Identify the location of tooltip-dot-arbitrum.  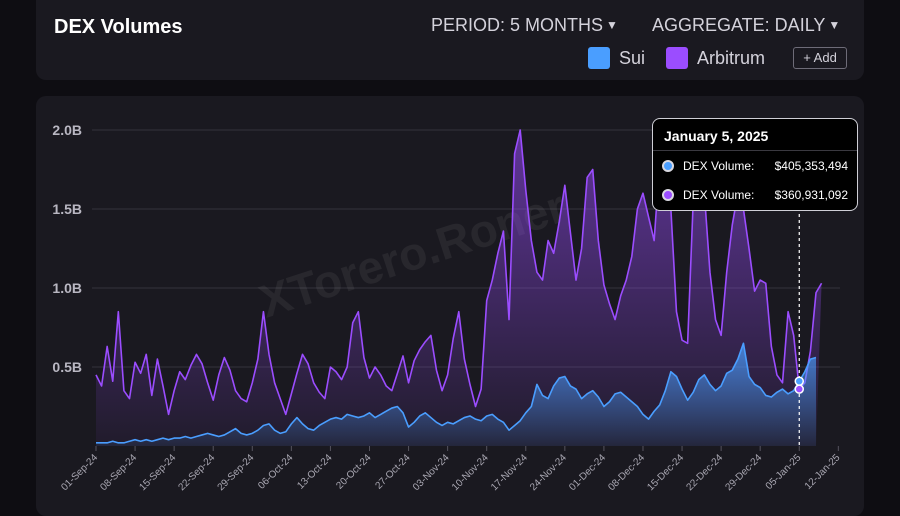
(668, 195).